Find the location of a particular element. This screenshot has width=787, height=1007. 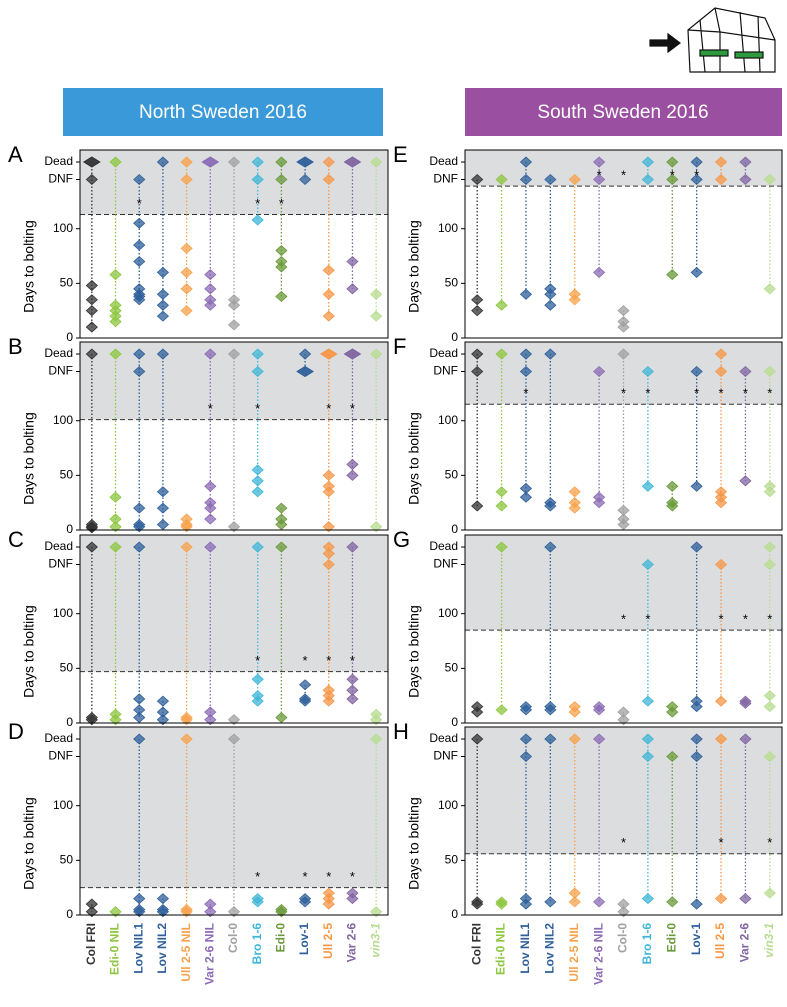

x-tick-label: Ull 2-5 NIL is located at coordinates (186, 952).